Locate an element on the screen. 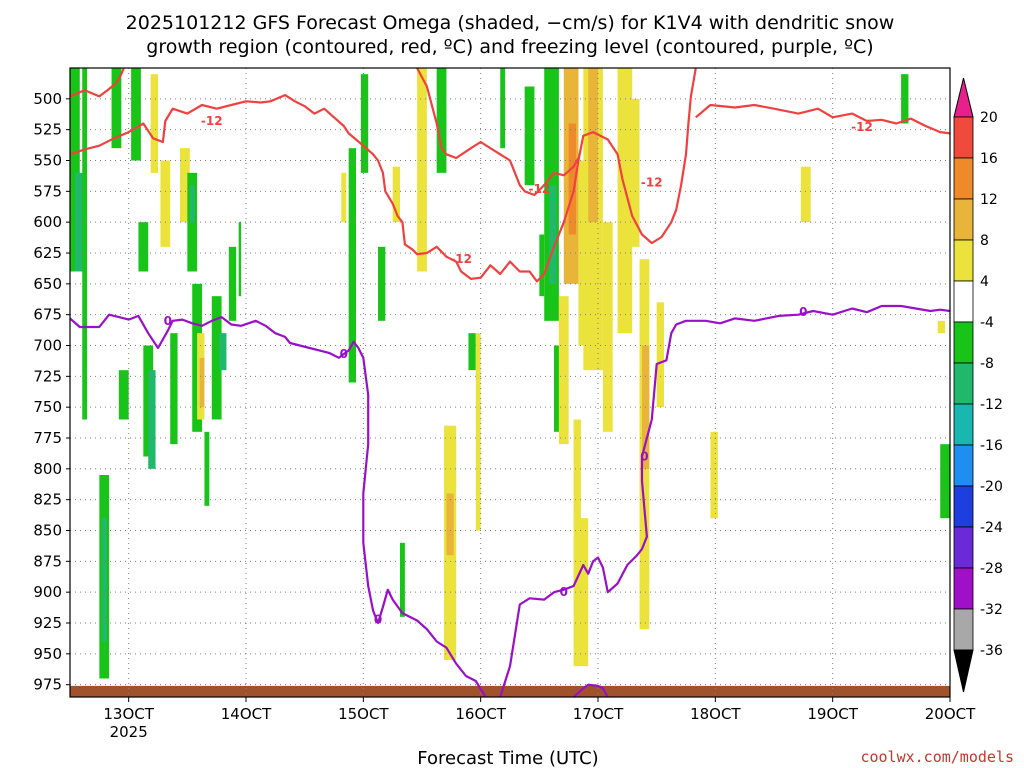 This screenshot has width=1024, height=768. y-tick-label: 650 is located at coordinates (47, 284).